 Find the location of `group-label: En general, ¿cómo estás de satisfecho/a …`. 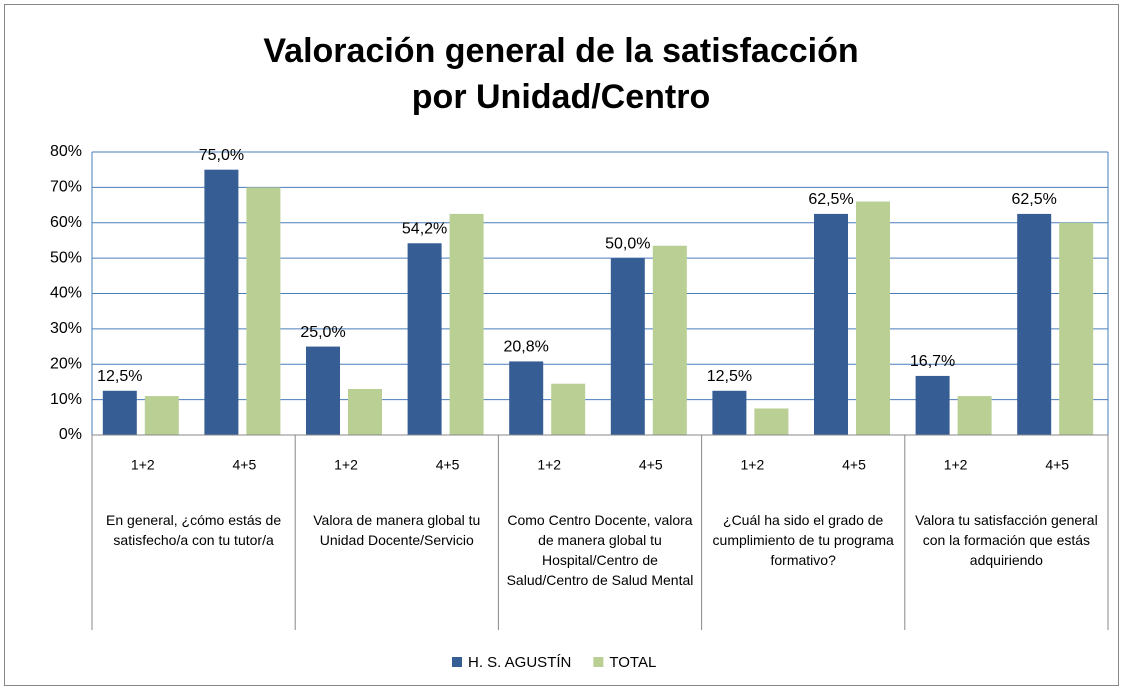

group-label: En general, ¿cómo estás de satisfecho/a … is located at coordinates (194, 530).